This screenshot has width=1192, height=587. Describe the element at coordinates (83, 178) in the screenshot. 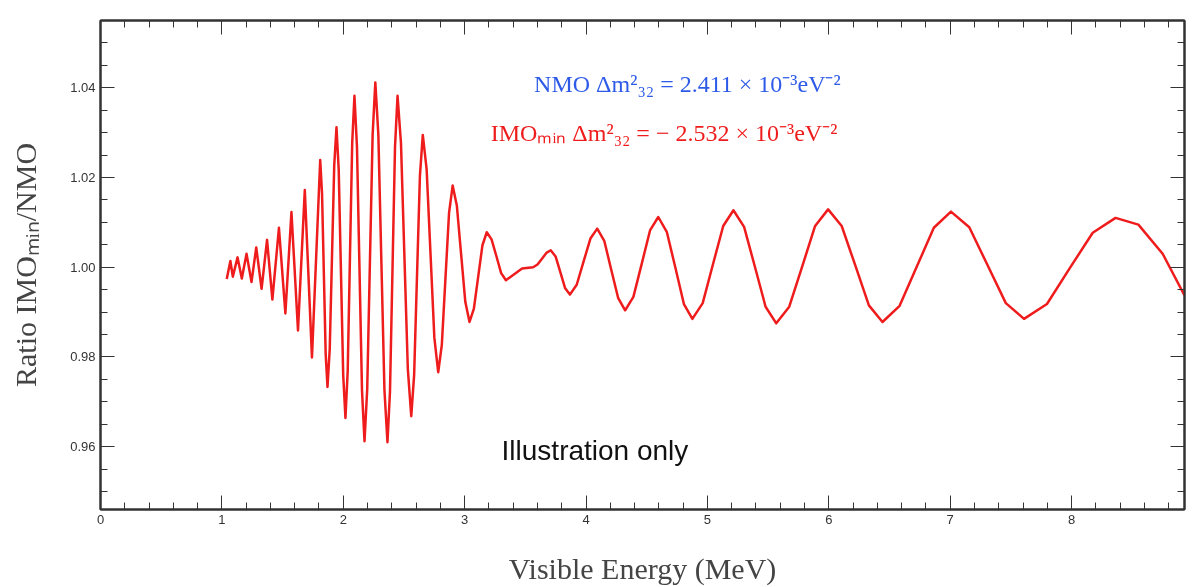

I see `y-tick-label: 1.02` at that location.